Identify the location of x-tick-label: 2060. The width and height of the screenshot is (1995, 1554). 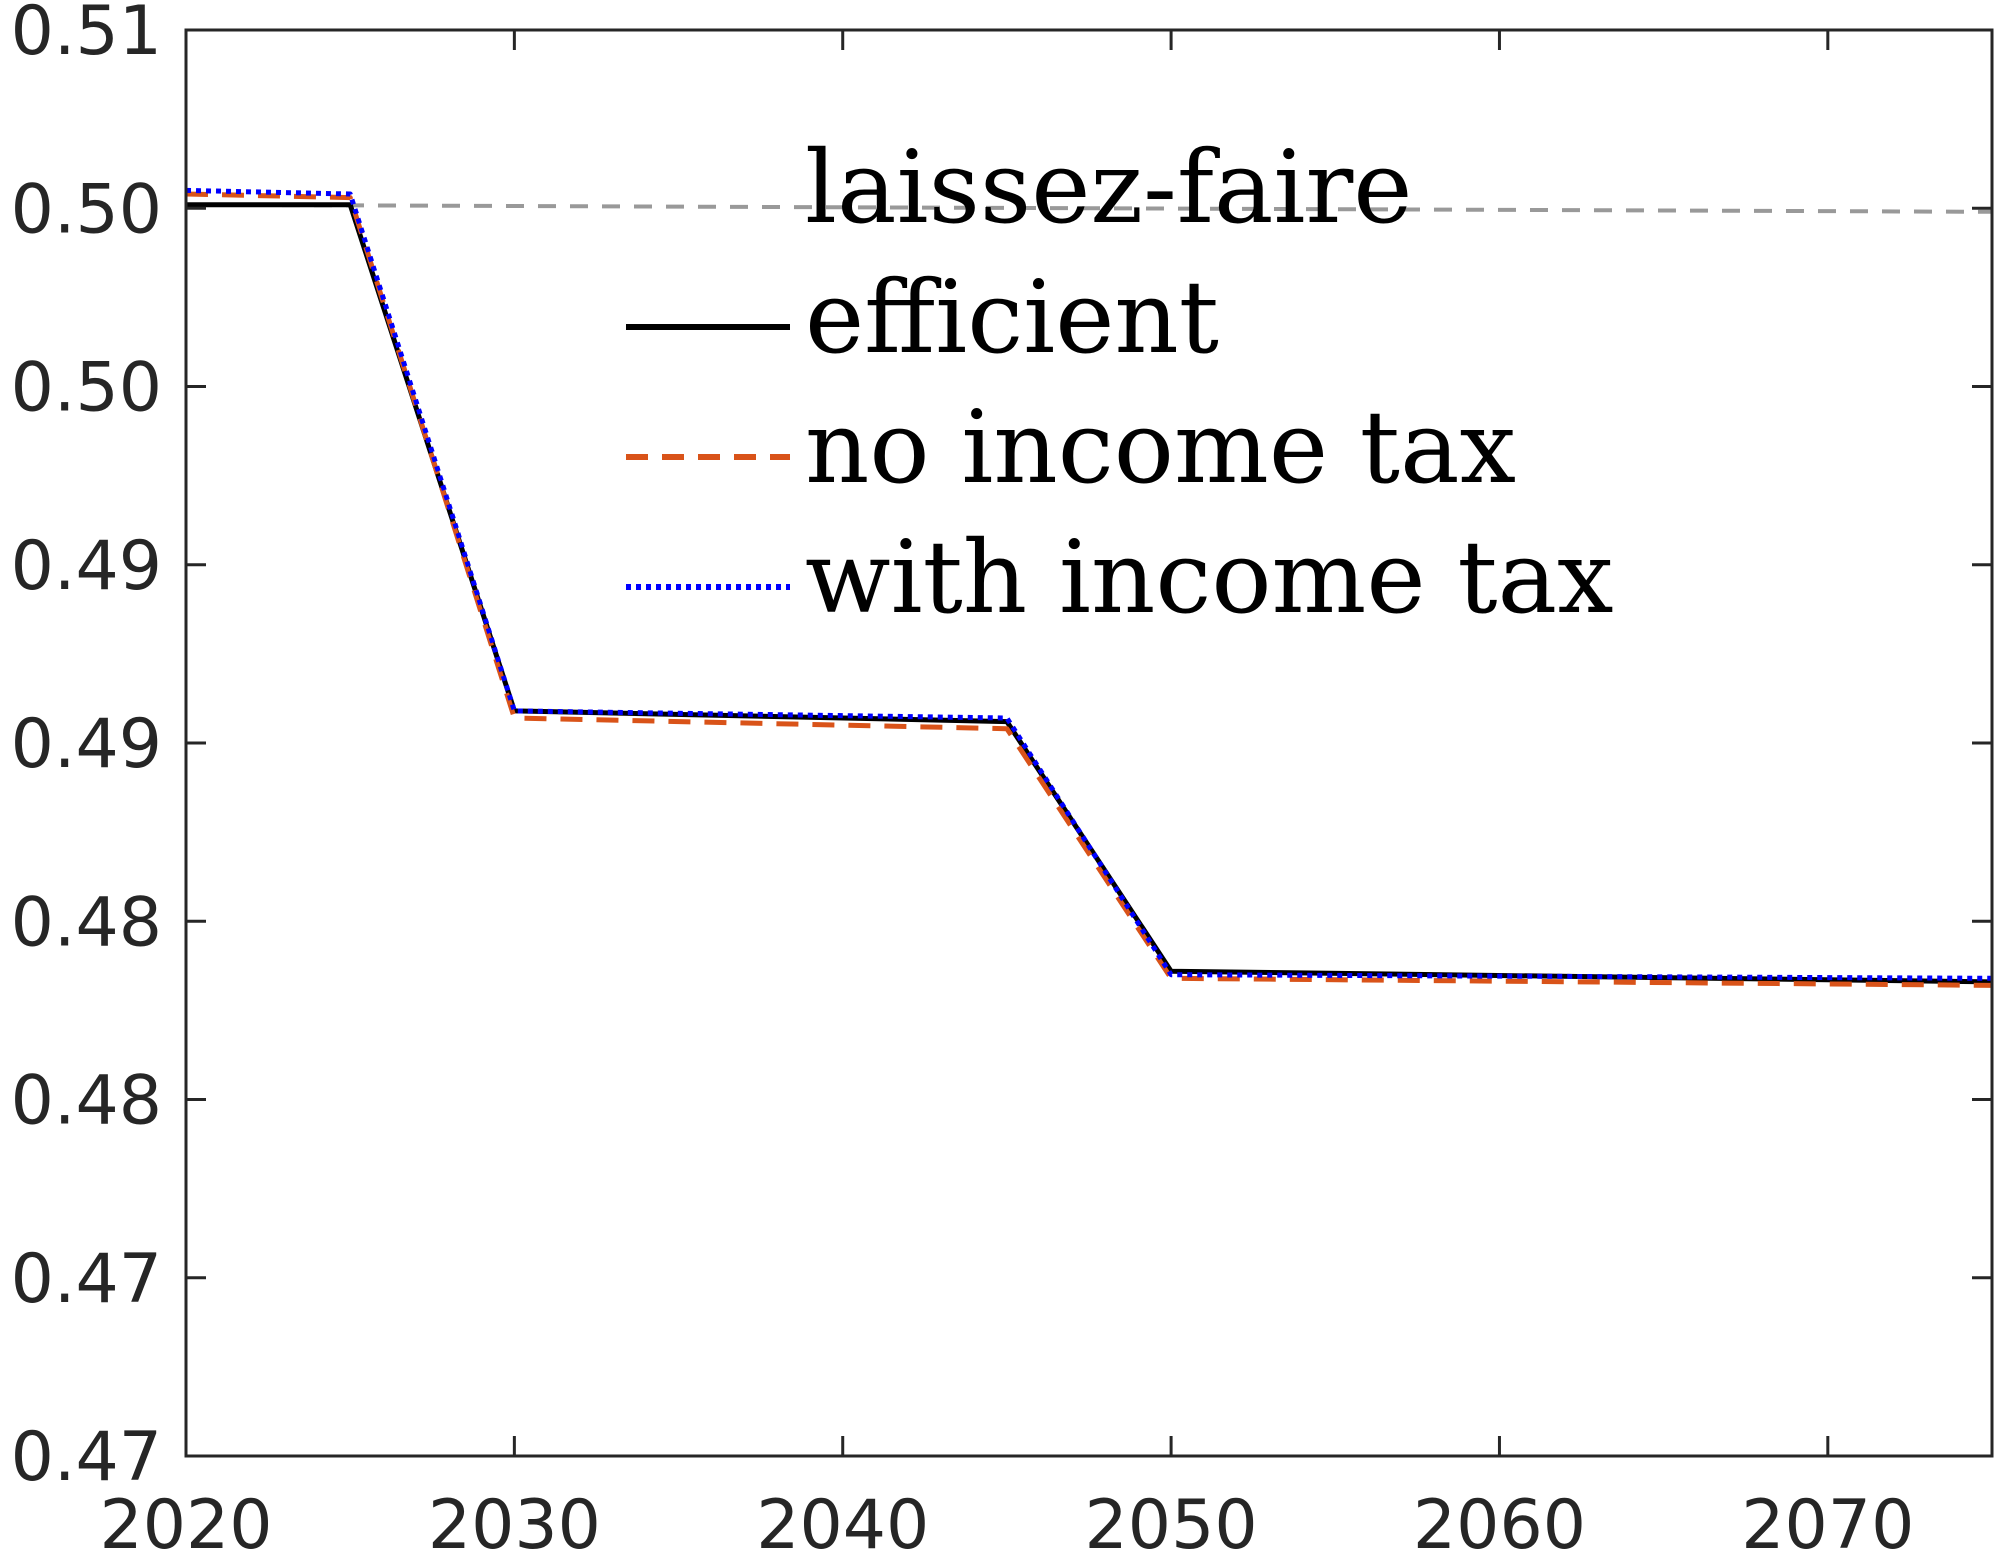
(1499, 1520).